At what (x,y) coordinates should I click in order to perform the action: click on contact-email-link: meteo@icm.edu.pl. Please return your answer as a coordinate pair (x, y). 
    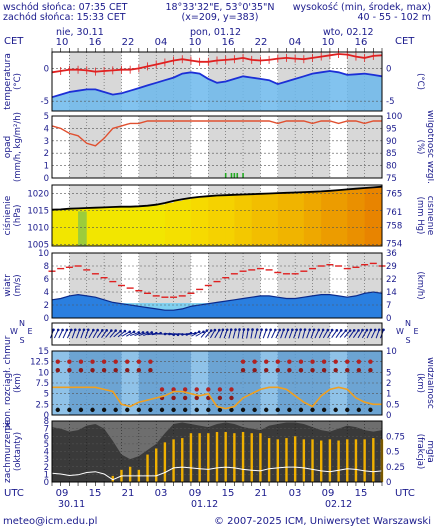
    Looking at the image, I should click on (50, 521).